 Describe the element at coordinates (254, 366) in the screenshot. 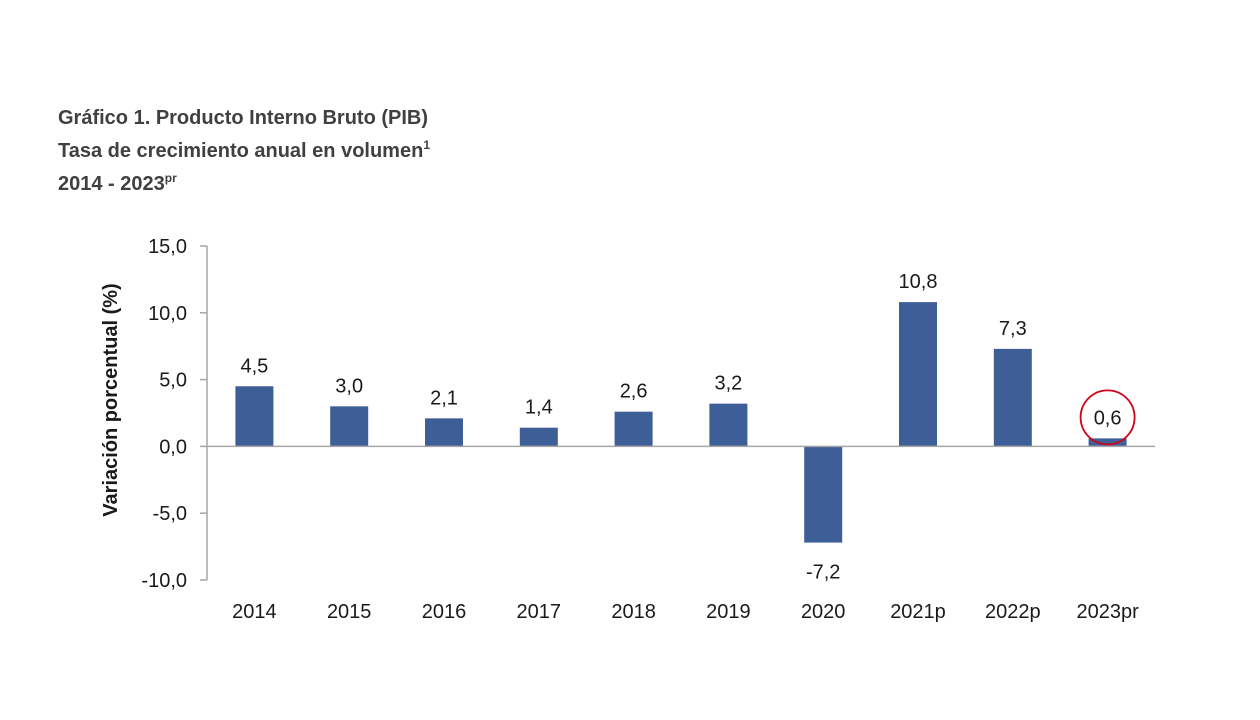

I see `data-label: 4,5` at that location.